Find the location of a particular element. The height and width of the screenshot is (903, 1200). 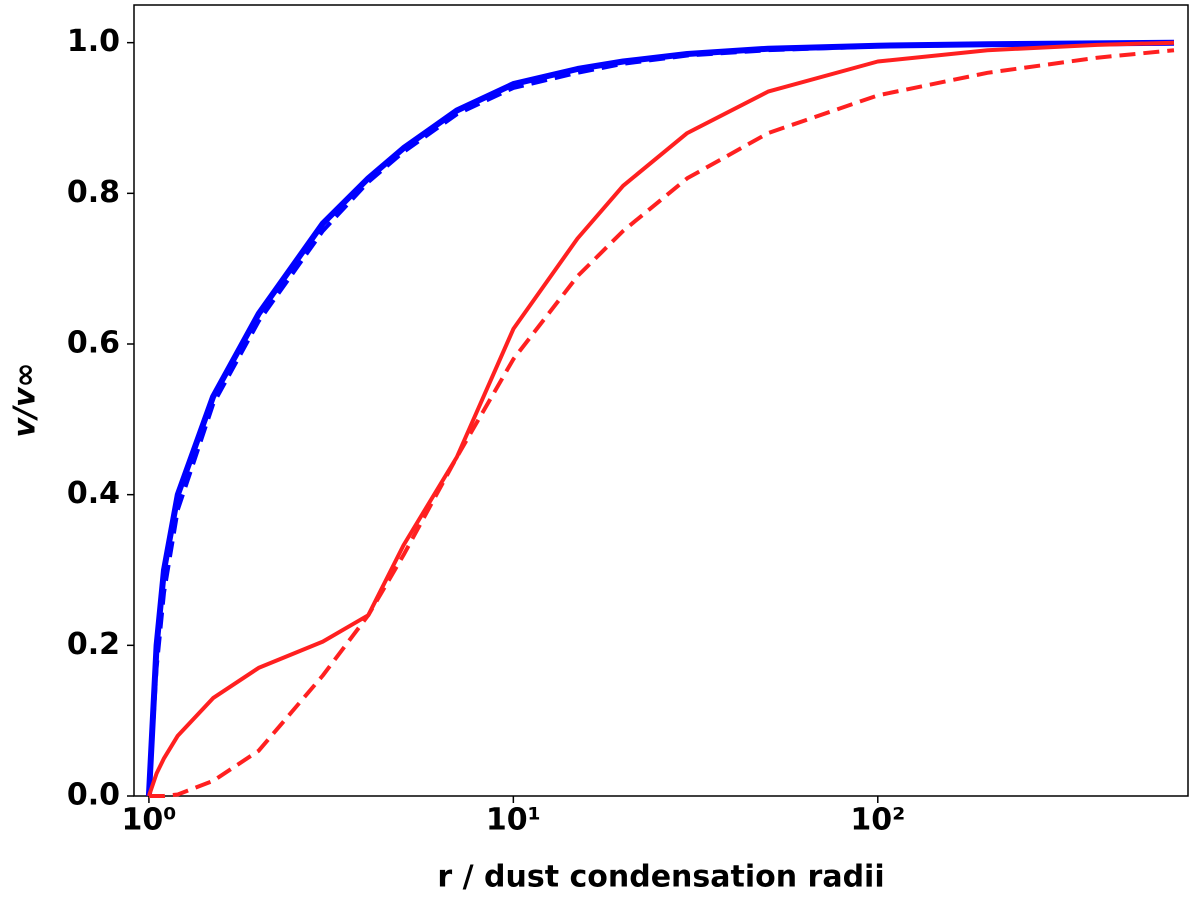

y-tick-label: 0.0 is located at coordinates (93, 795).